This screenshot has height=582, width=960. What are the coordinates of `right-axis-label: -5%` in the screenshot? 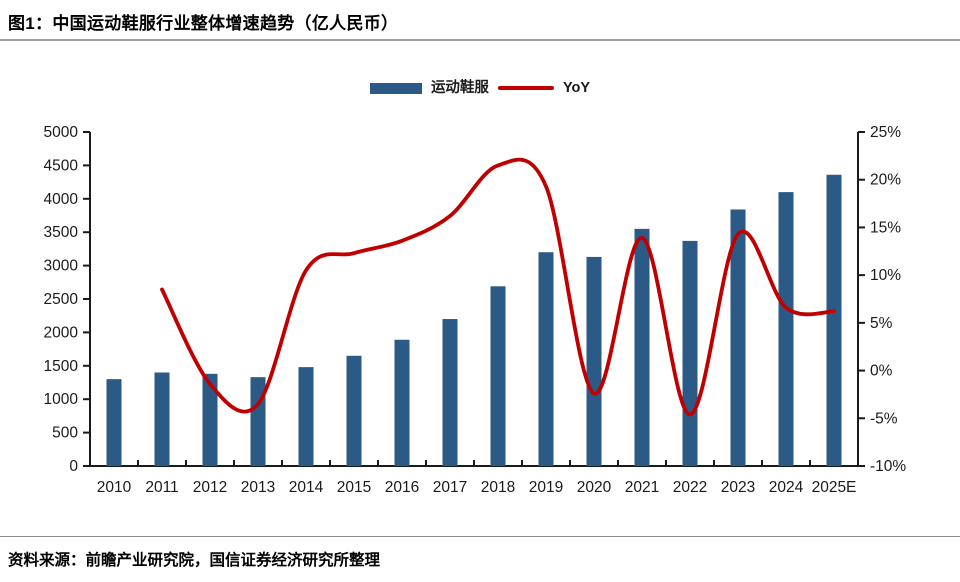 It's located at (884, 418).